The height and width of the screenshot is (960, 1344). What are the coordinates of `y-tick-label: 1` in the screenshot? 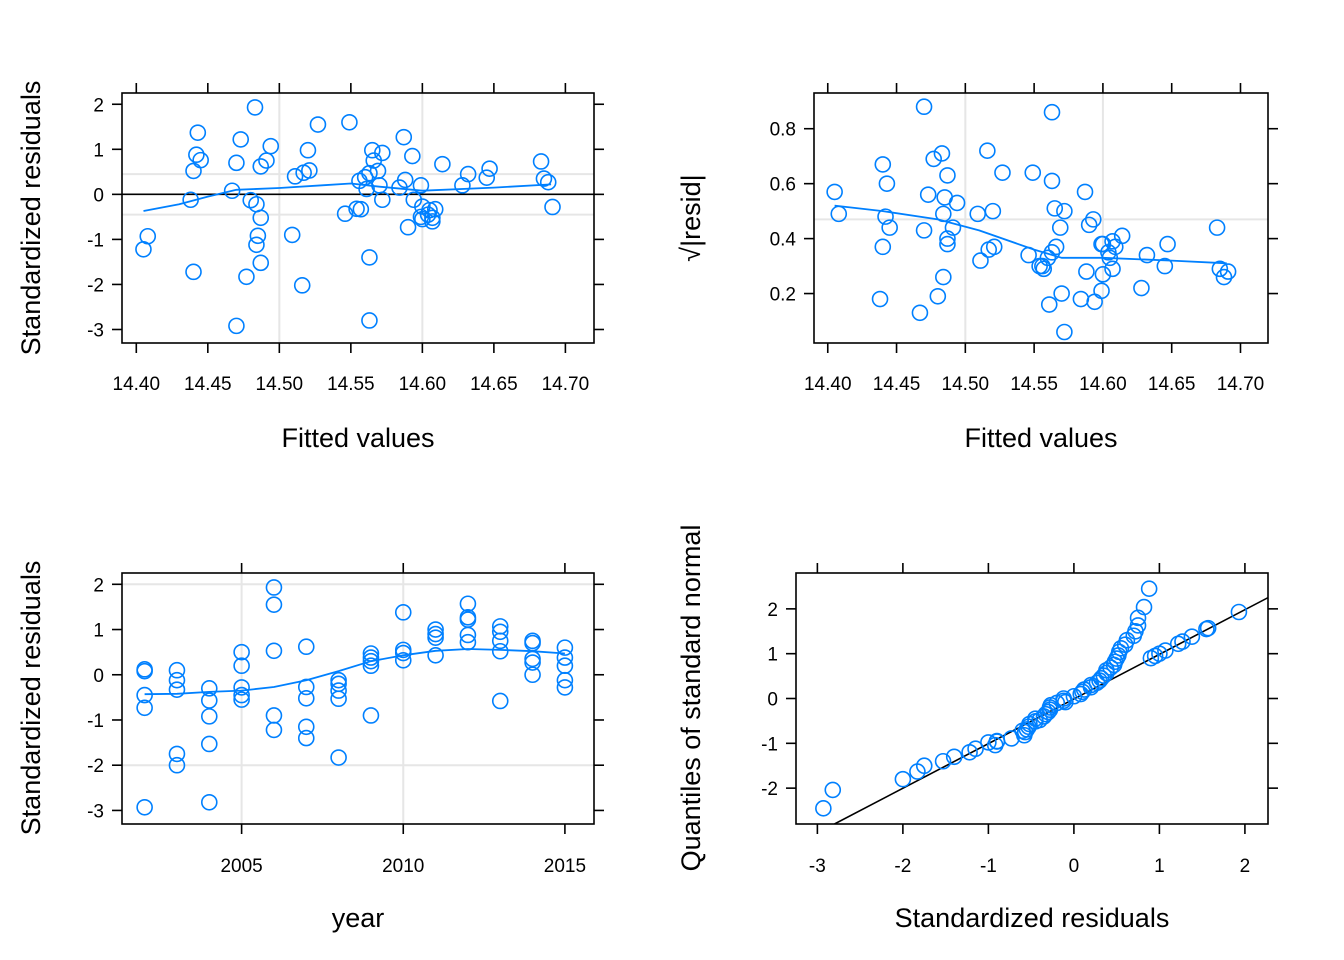 It's located at (772, 655).